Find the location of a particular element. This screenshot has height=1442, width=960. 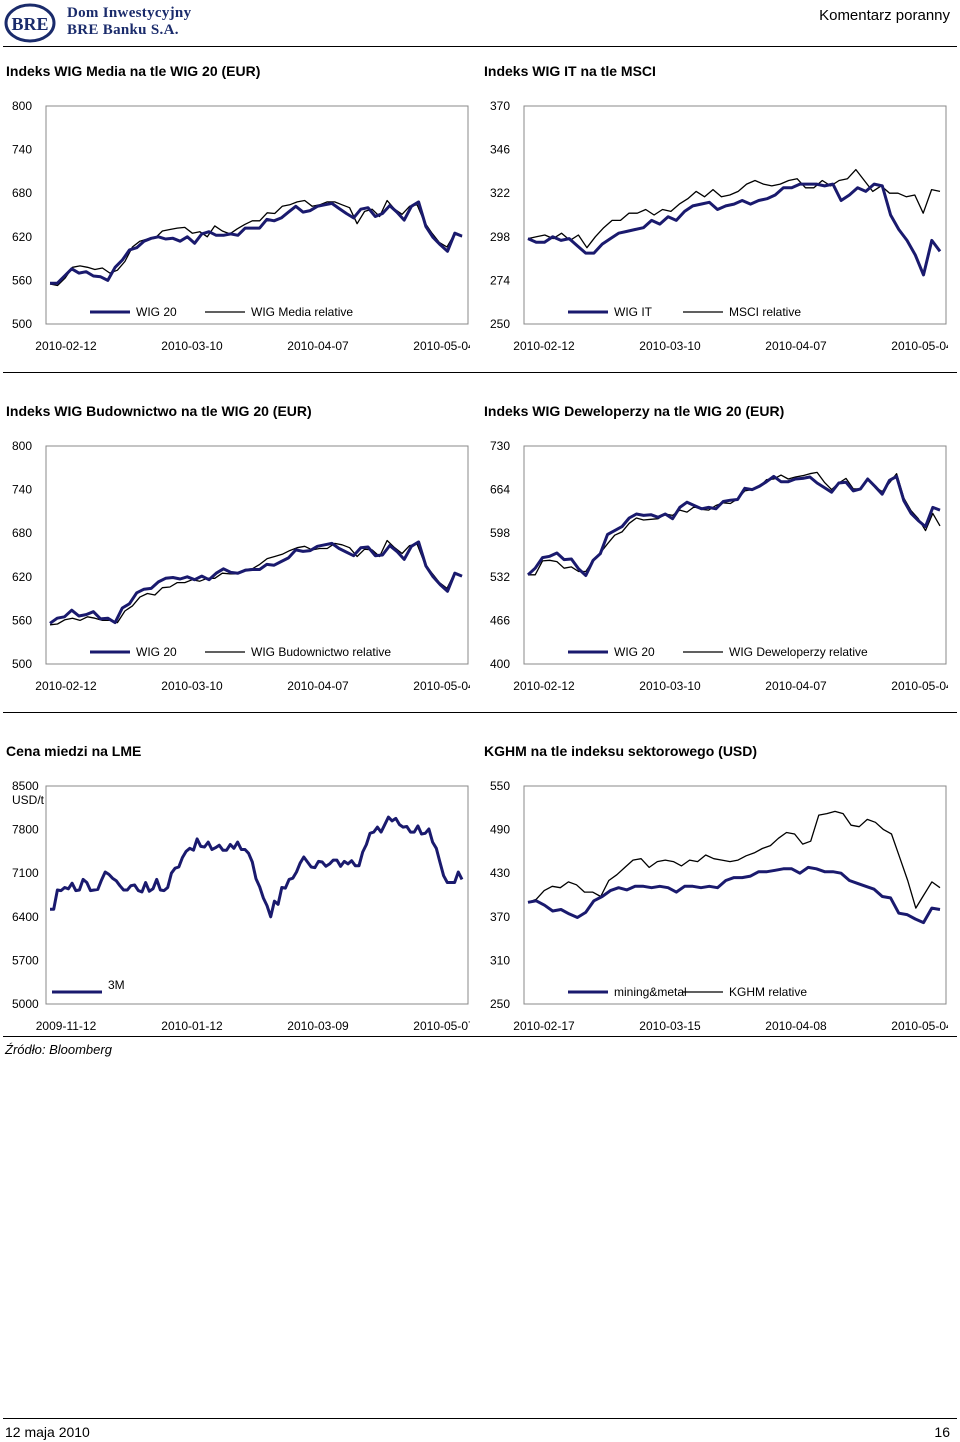

y-tick-label: 664 is located at coordinates (500, 490).